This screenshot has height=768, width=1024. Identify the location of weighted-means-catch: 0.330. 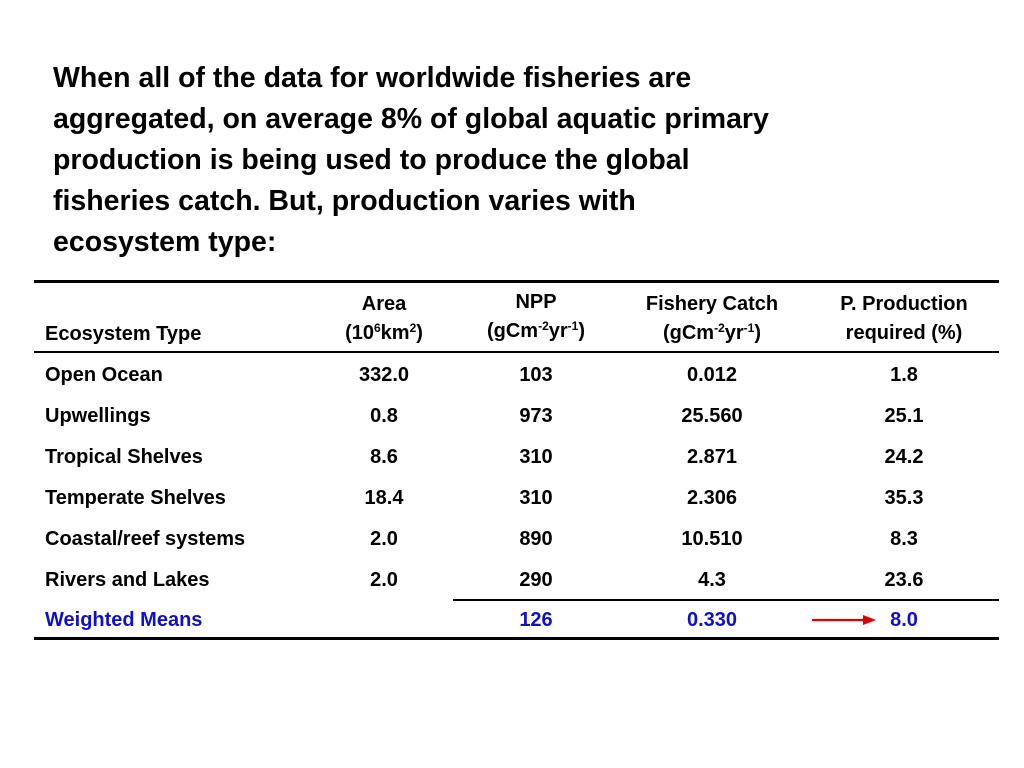
(712, 620).